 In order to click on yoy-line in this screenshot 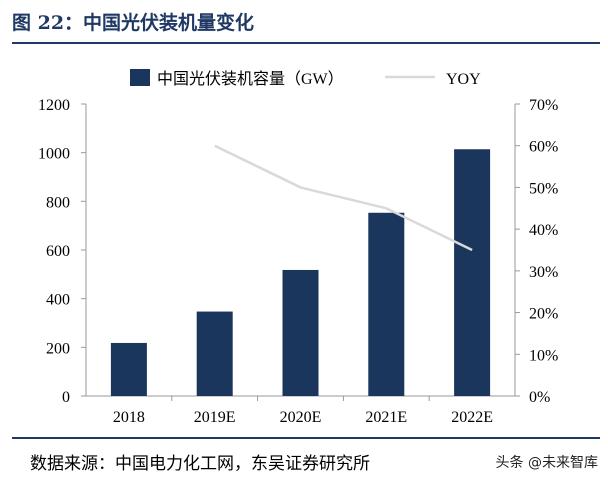, I will do `click(343, 198)`.